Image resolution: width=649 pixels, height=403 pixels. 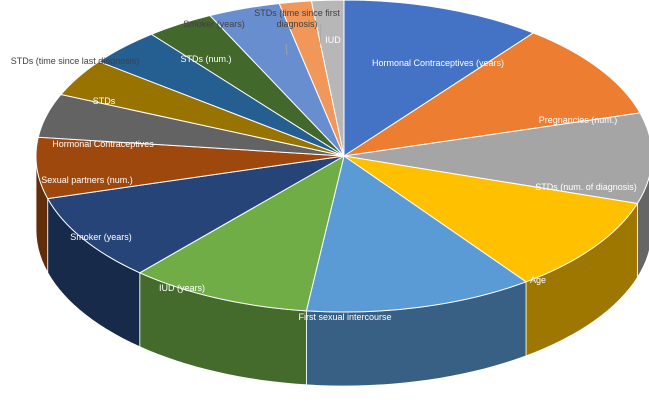 What do you see at coordinates (438, 63) in the screenshot?
I see `data-label-1-hormonal-contraceptives-years: Hormonal Contraceptives (years)` at bounding box center [438, 63].